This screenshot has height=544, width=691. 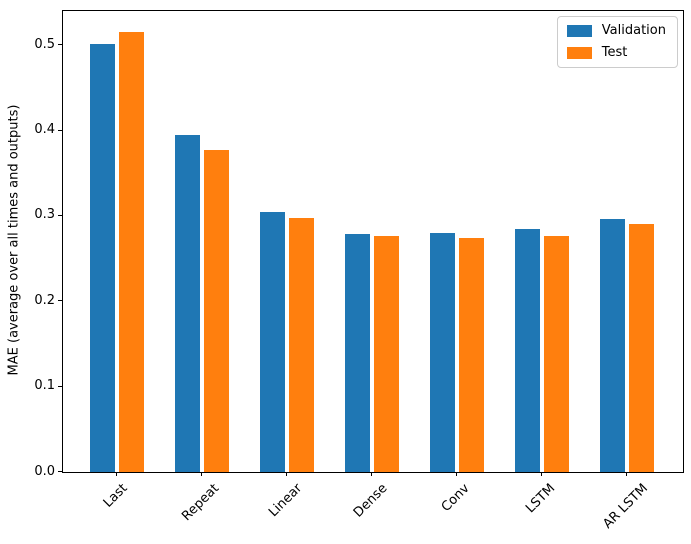 I want to click on legend-item-test: Test, so click(x=617, y=52).